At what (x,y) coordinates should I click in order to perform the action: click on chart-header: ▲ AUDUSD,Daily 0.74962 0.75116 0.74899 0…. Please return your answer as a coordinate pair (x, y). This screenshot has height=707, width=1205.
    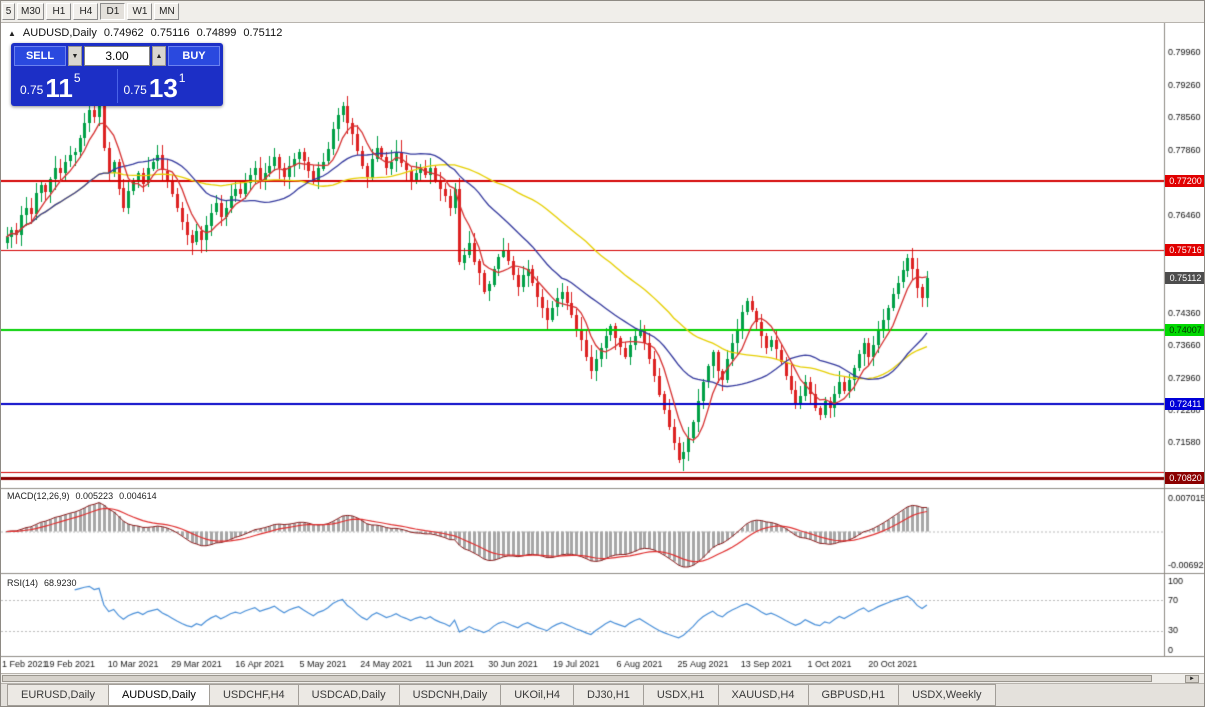
    Looking at the image, I should click on (145, 33).